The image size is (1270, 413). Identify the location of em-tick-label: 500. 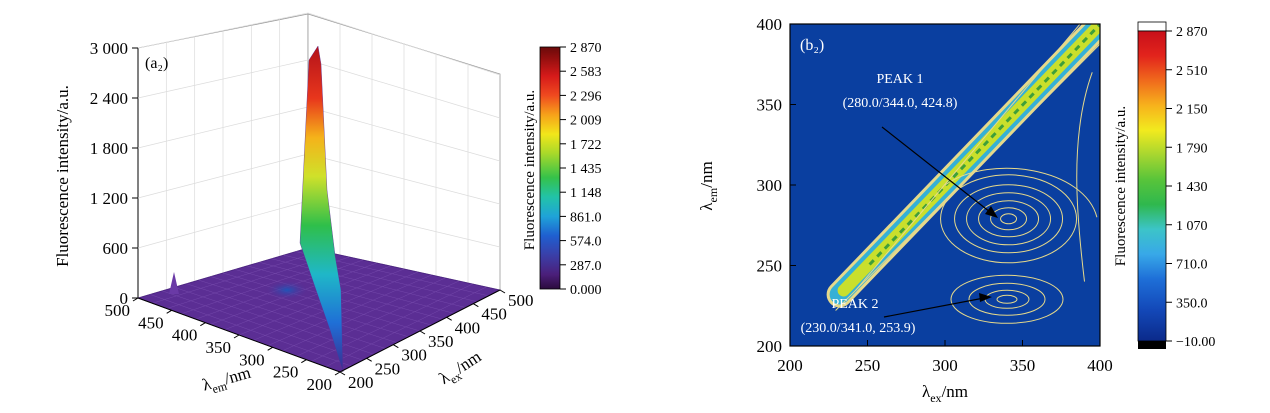
(118, 310).